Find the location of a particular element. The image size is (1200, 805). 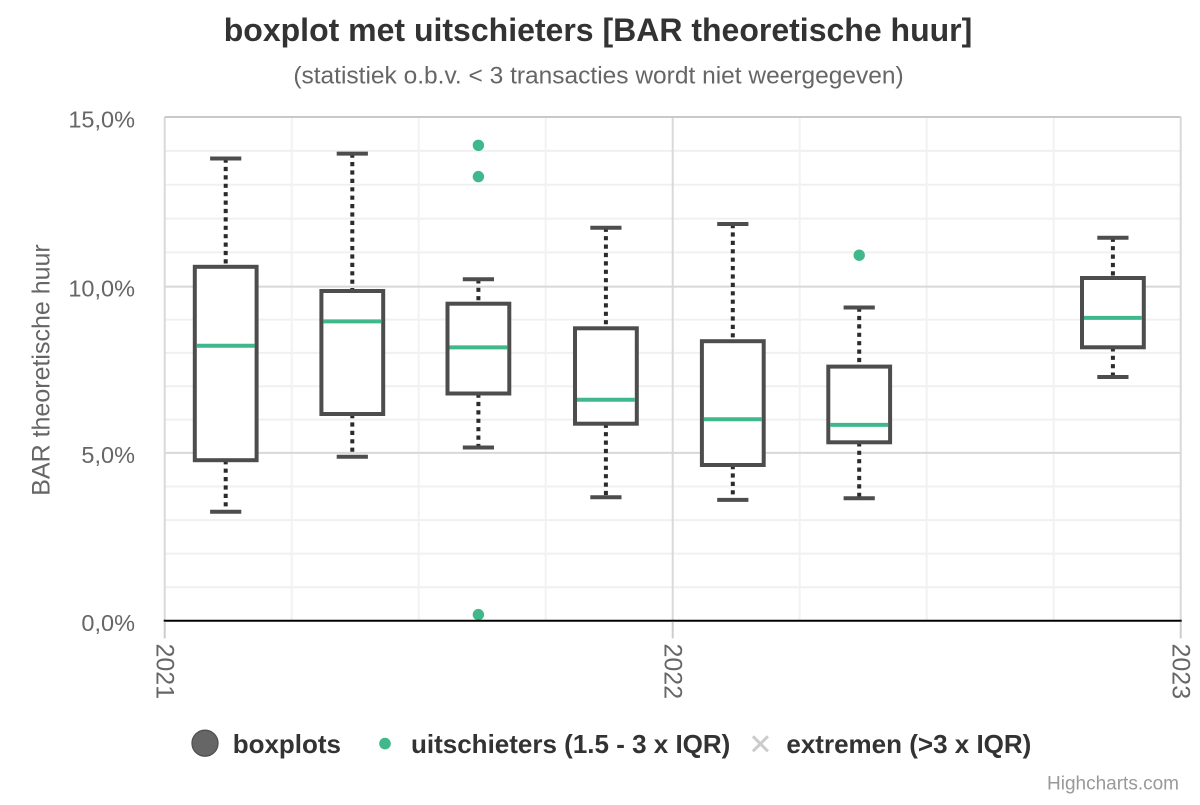

svg-text: extremen (>3 x IQR) is located at coordinates (908, 744).